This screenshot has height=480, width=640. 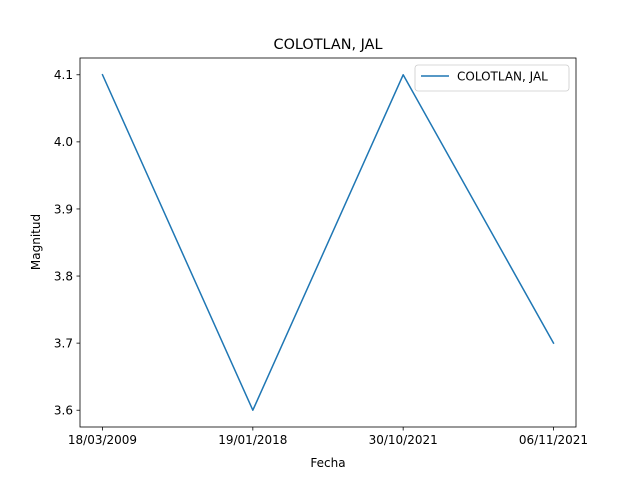 What do you see at coordinates (63, 75) in the screenshot?
I see `y-tick-label: 4.1` at bounding box center [63, 75].